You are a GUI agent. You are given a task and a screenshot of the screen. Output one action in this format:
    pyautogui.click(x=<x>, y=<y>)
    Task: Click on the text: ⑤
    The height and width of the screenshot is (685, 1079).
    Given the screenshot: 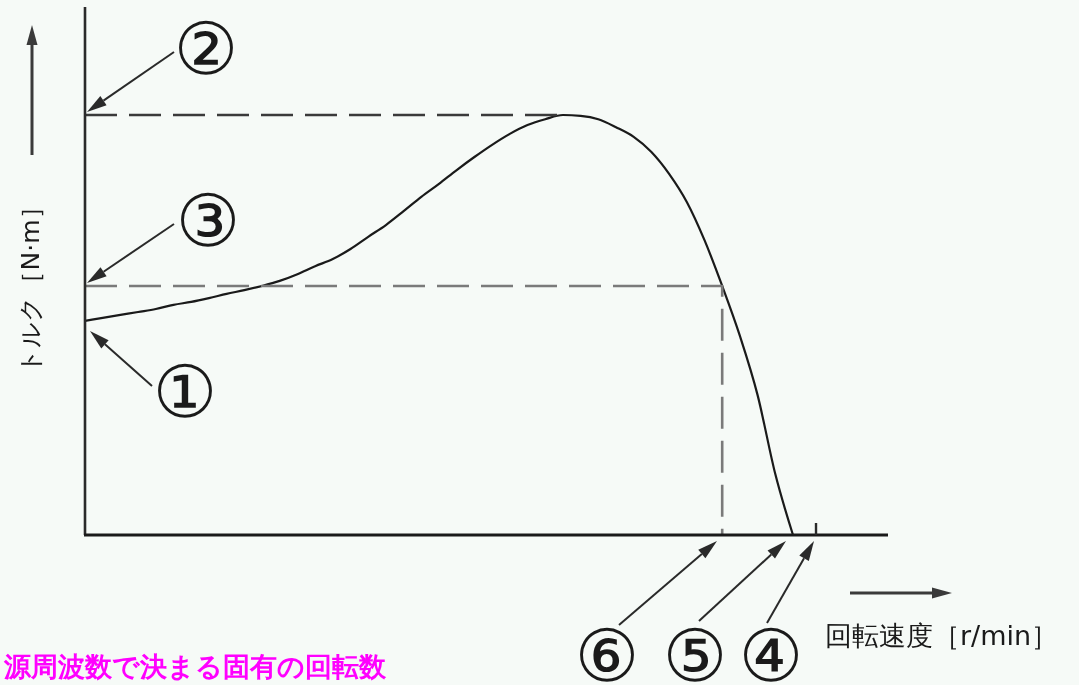 What is the action you would take?
    pyautogui.click(x=695, y=649)
    